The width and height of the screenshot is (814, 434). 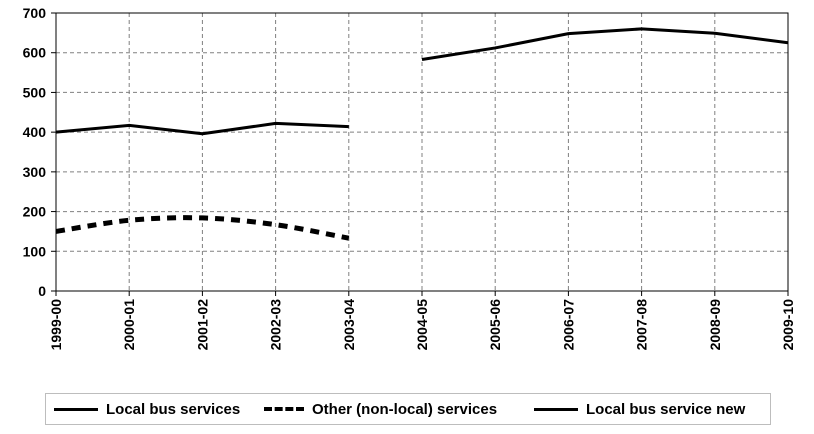 What do you see at coordinates (276, 325) in the screenshot?
I see `x-tick-label: 2002-03` at bounding box center [276, 325].